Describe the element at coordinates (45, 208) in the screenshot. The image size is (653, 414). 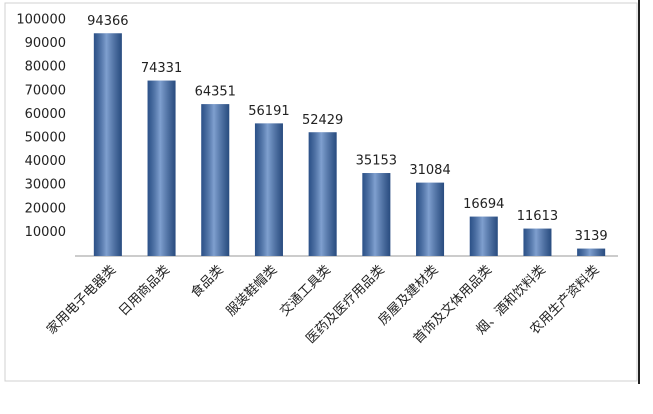
I see `y-tick-label: 20000` at that location.